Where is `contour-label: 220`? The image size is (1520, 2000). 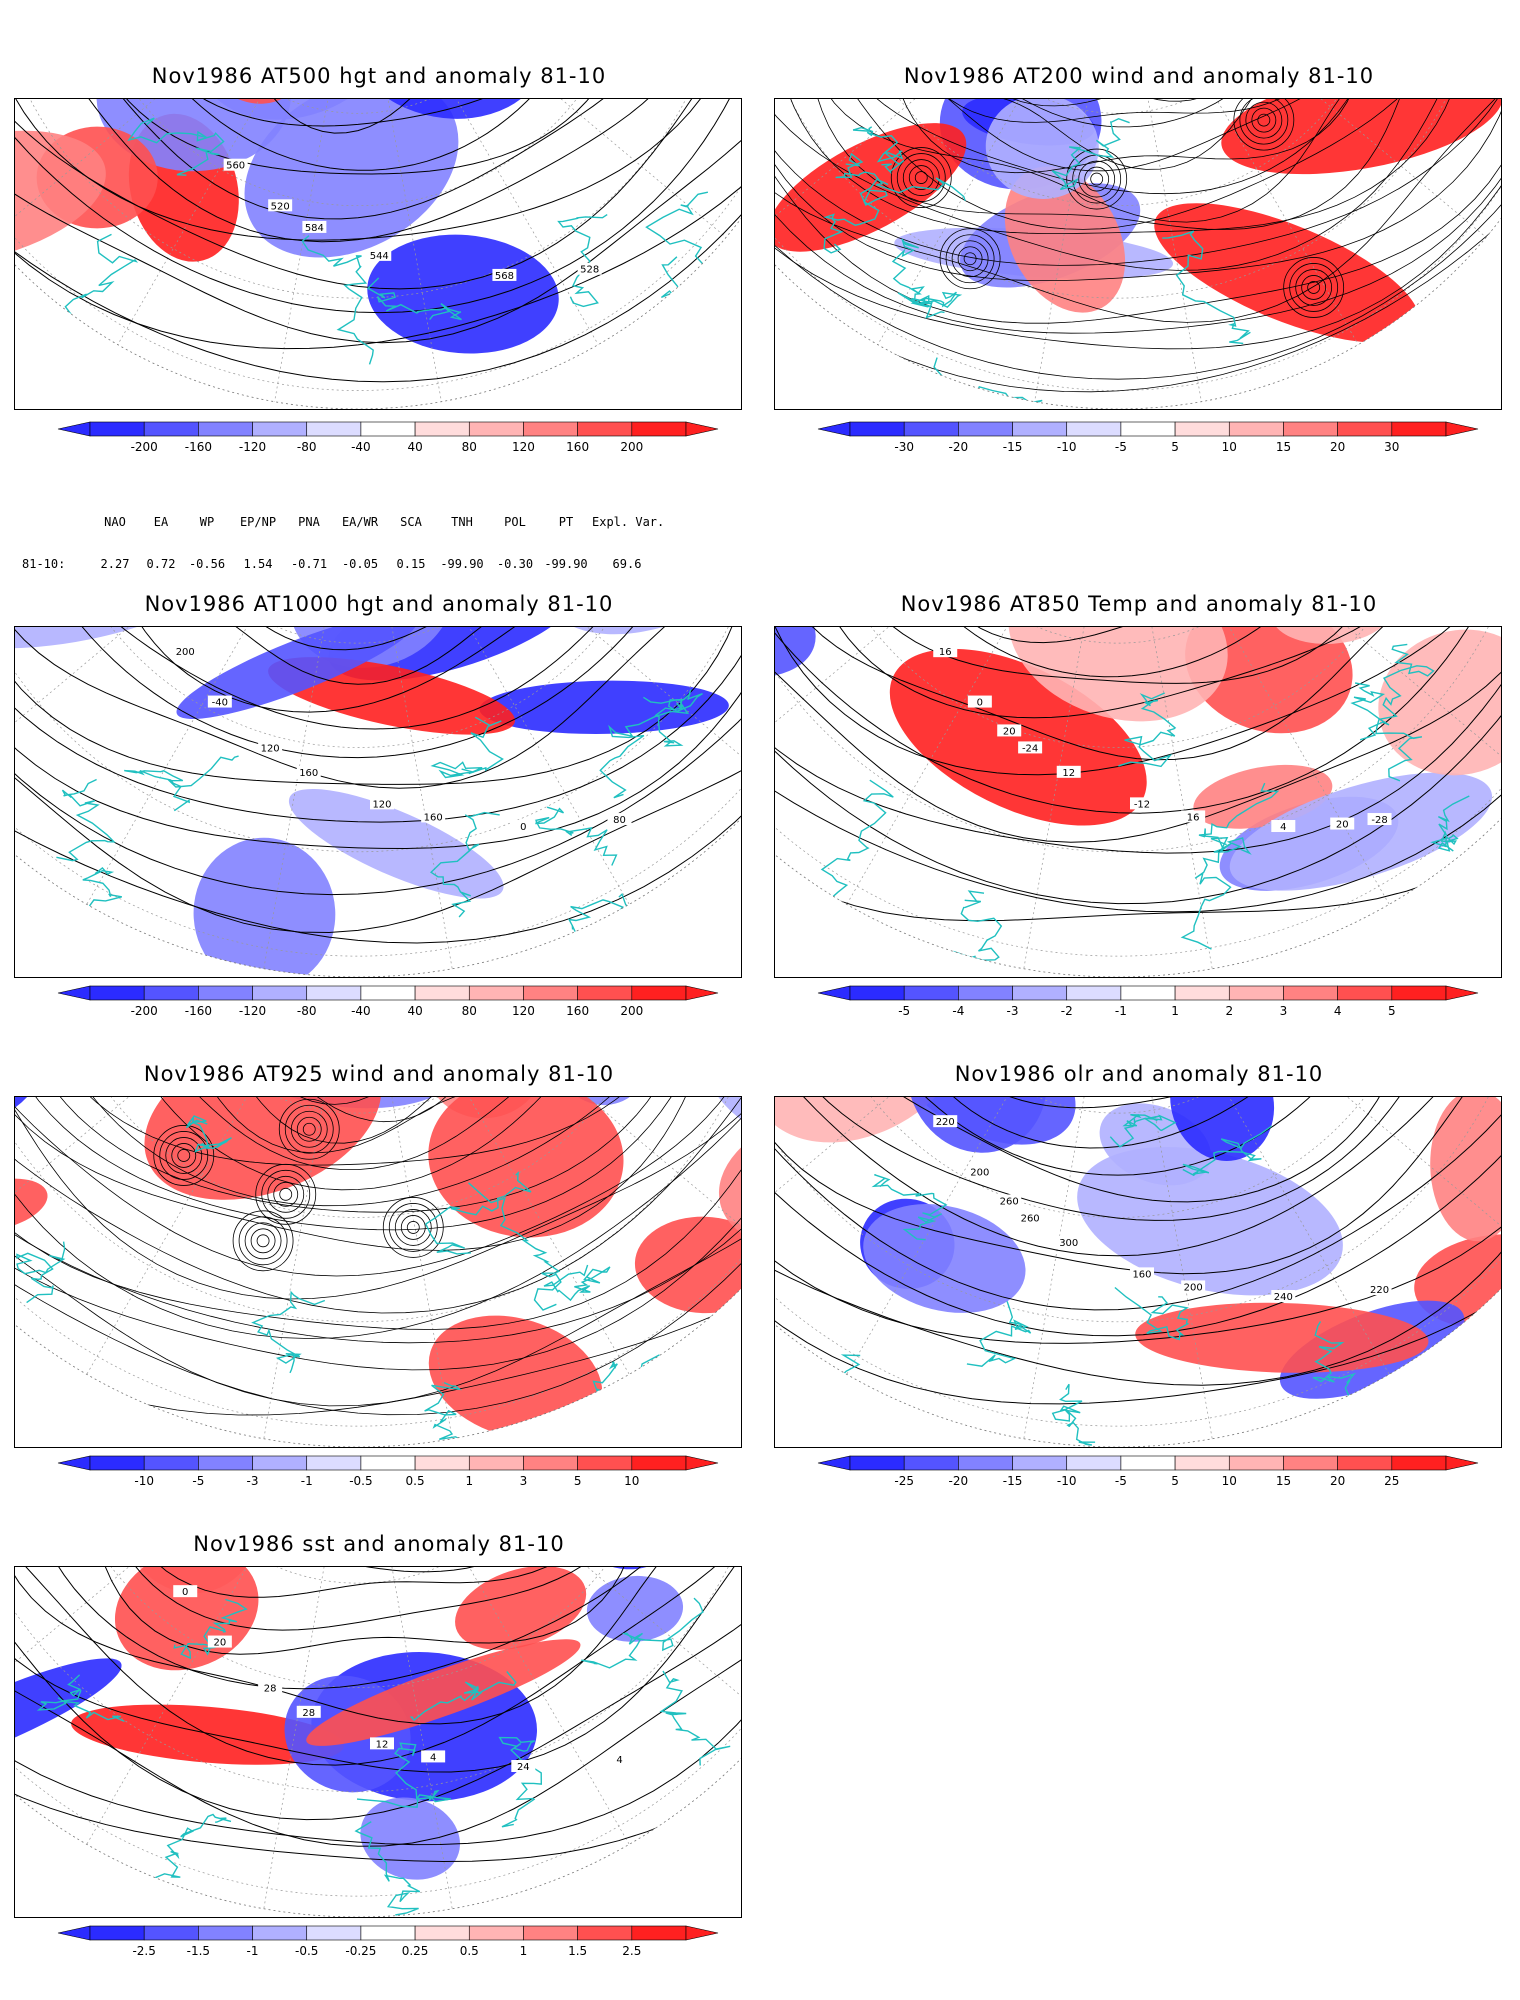 contour-label: 220 is located at coordinates (945, 1122).